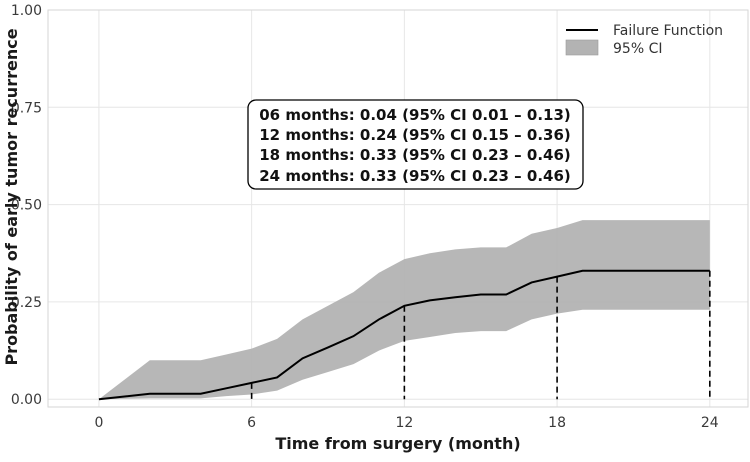 The image size is (750, 462). I want to click on annotation-line: 06 months: 0.04 (95% CI 0.01 – 0.13), so click(415, 115).